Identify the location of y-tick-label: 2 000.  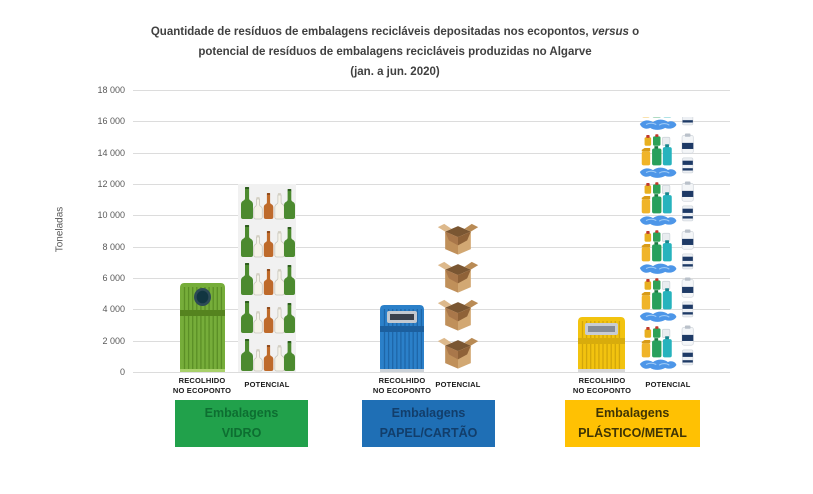
(113, 341).